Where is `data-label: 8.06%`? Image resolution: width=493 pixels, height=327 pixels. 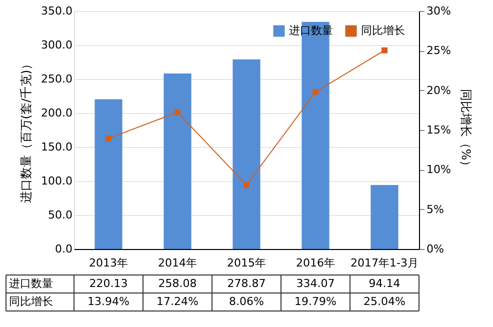
data-label: 8.06% is located at coordinates (246, 301).